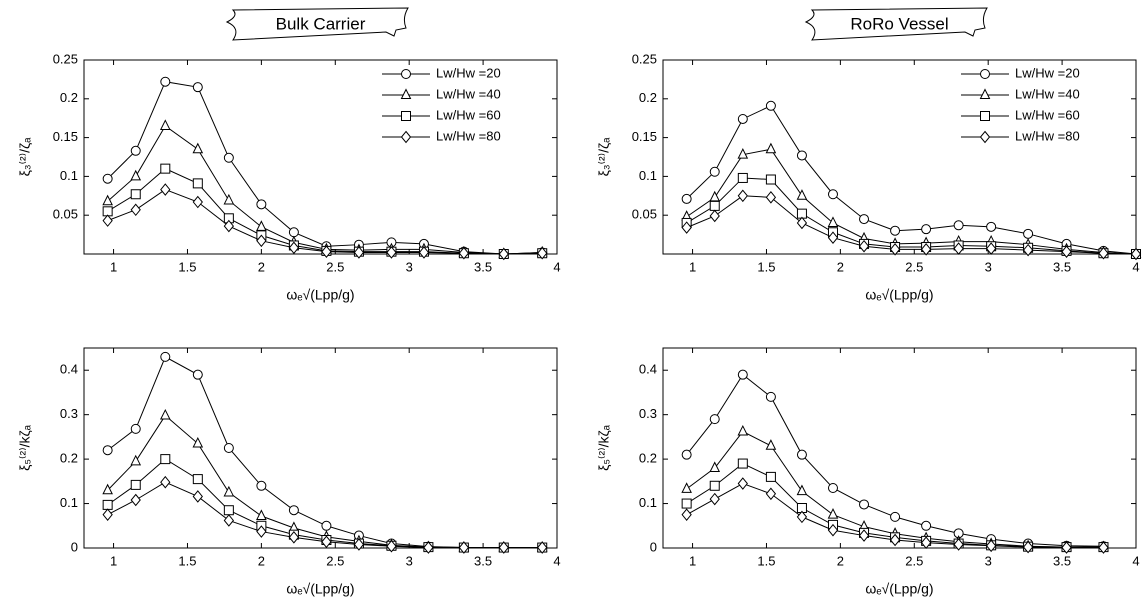 The width and height of the screenshot is (1142, 615). What do you see at coordinates (653, 546) in the screenshot?
I see `y-tick-label: 0` at bounding box center [653, 546].